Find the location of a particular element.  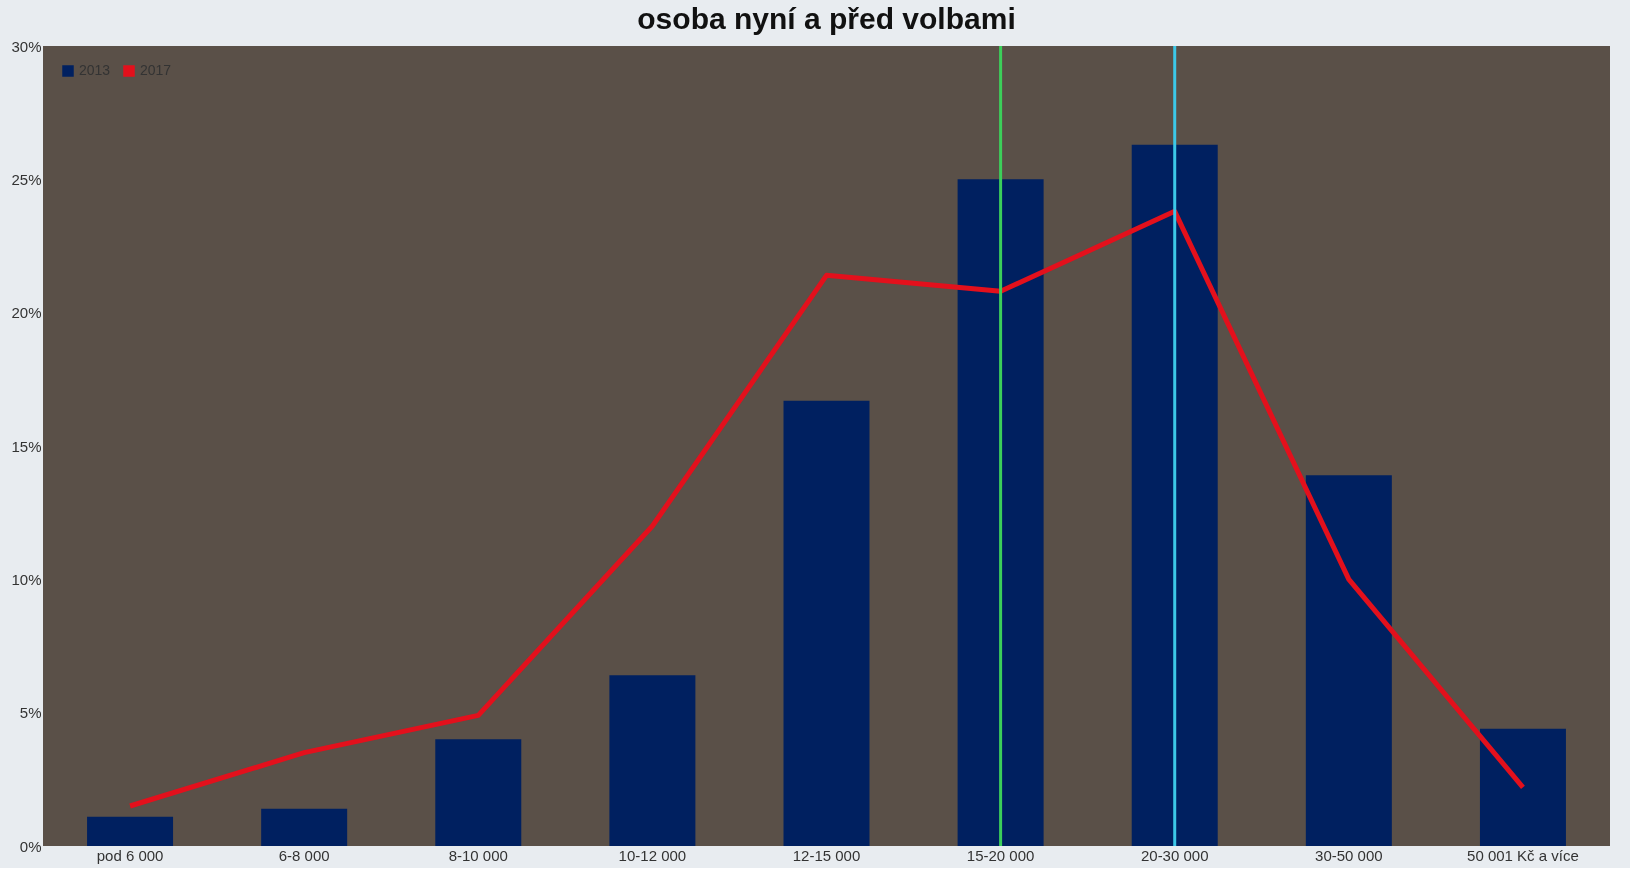

chart-title: osoba nyní a před volbami is located at coordinates (826, 18).